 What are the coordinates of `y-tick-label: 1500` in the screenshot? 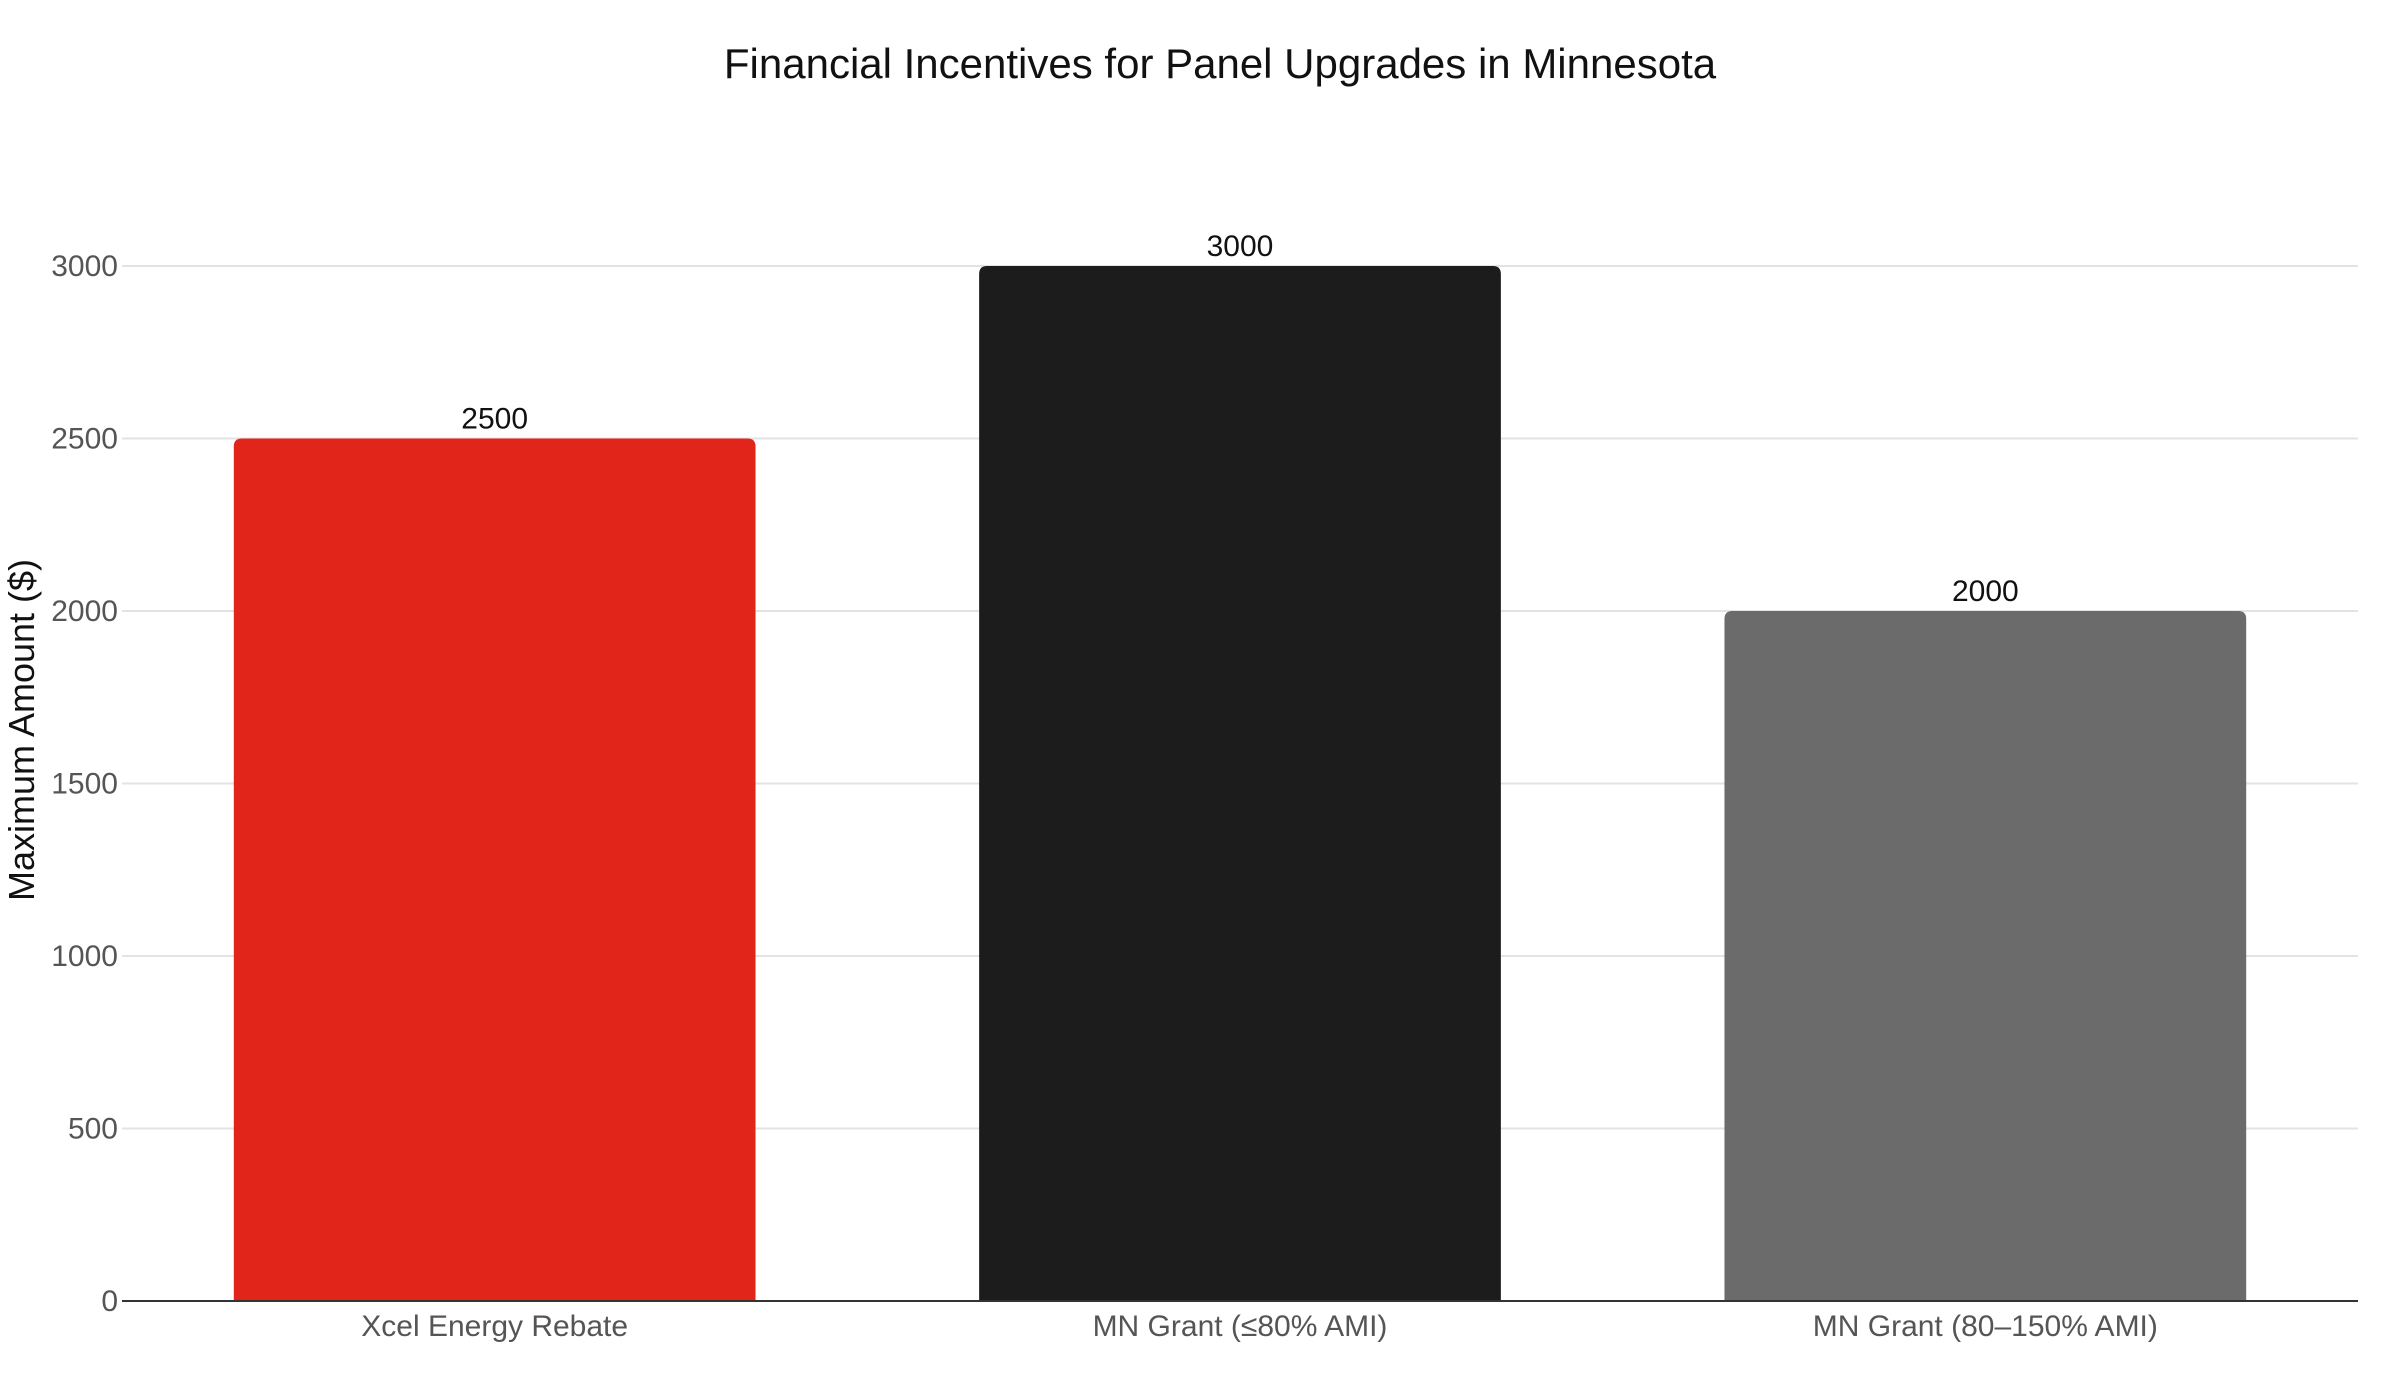 It's located at (84, 784).